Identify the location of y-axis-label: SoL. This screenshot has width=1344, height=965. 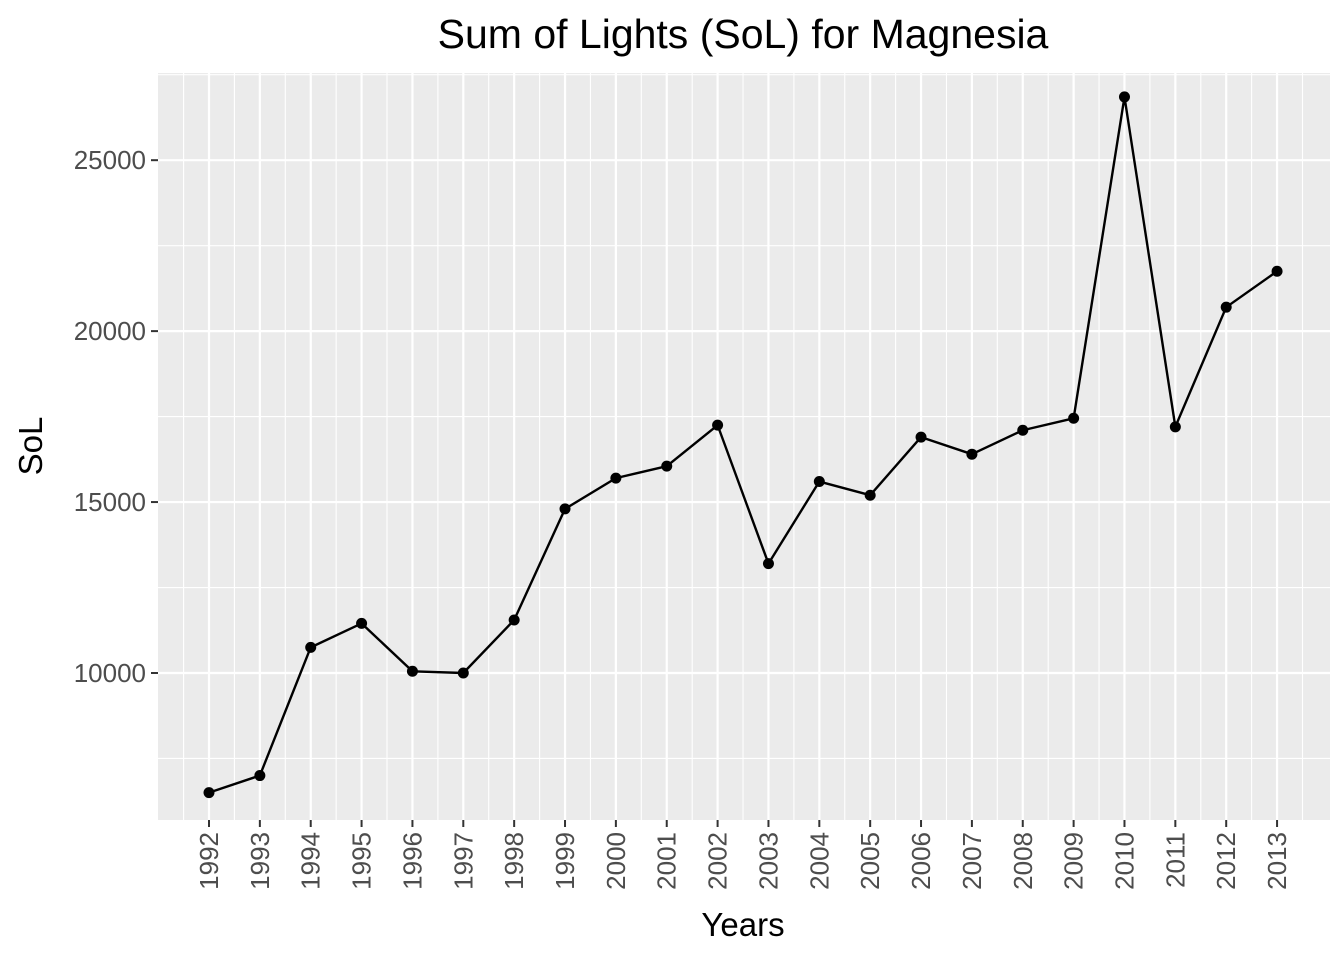
(30, 446).